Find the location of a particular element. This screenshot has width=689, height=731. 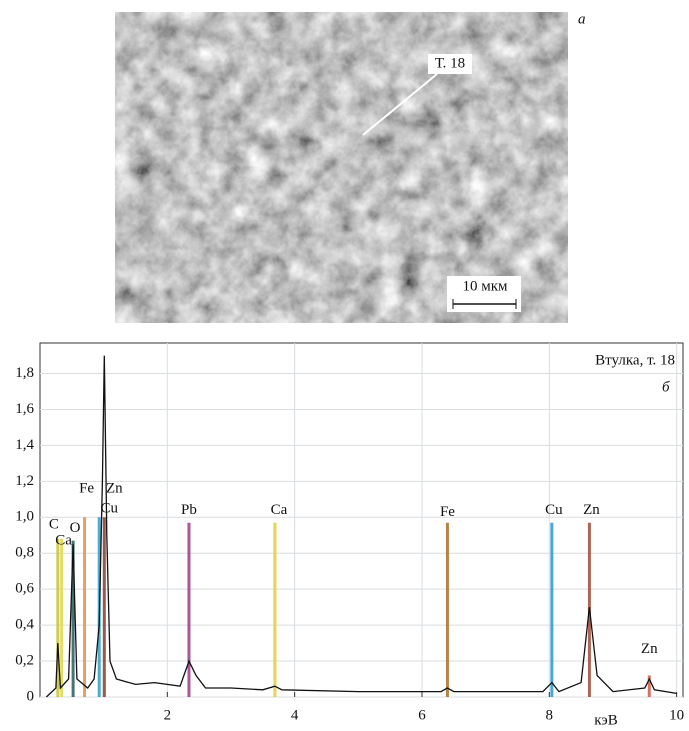

annotation-box is located at coordinates (450, 64).